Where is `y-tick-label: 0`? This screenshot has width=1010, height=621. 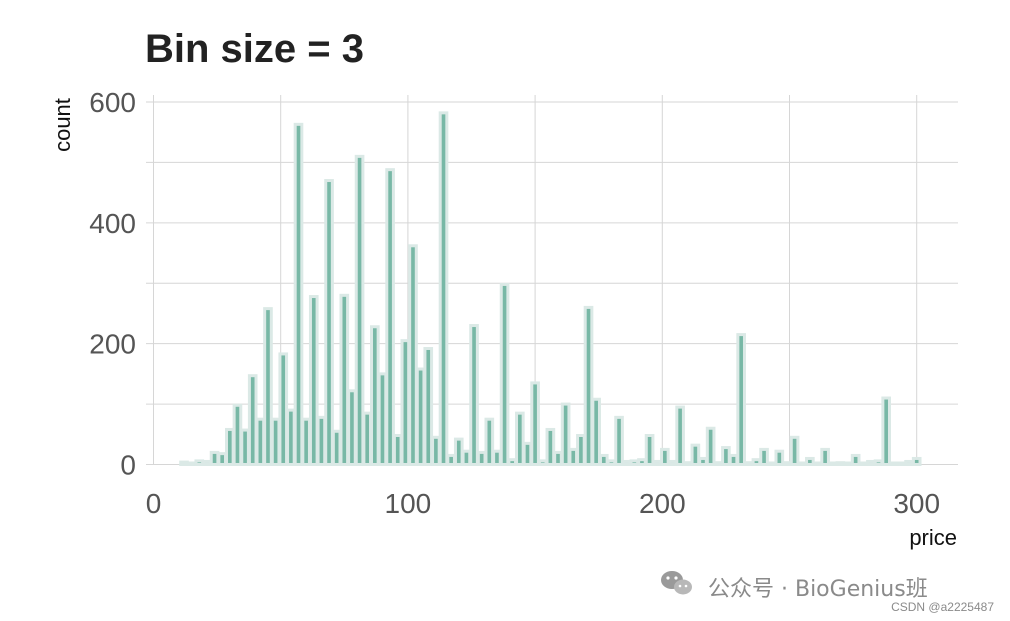
y-tick-label: 0 is located at coordinates (128, 465).